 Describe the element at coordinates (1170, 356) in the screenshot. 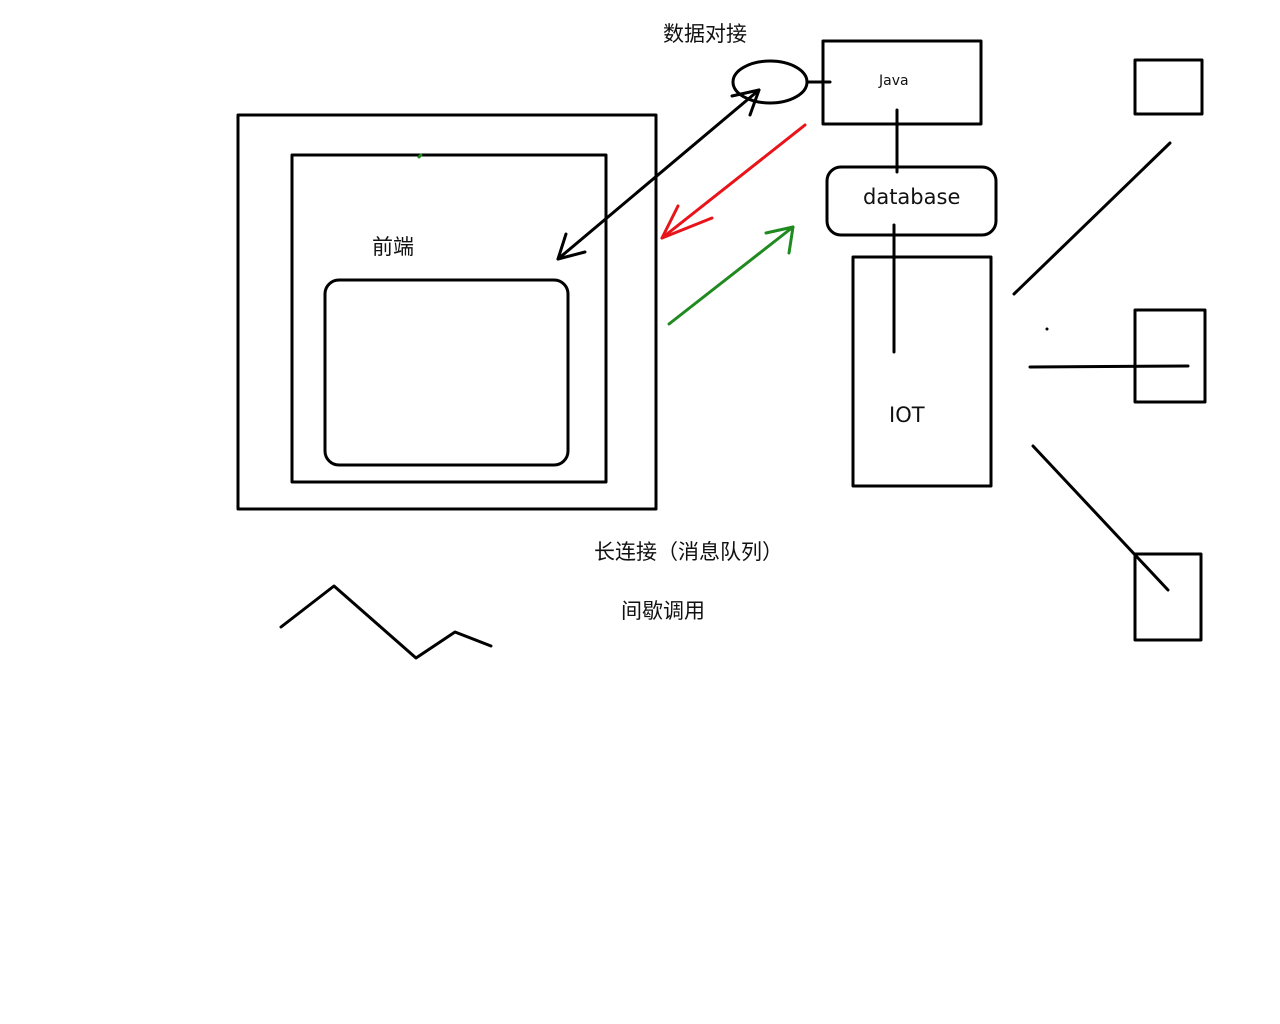

I see `device-box-middle` at that location.